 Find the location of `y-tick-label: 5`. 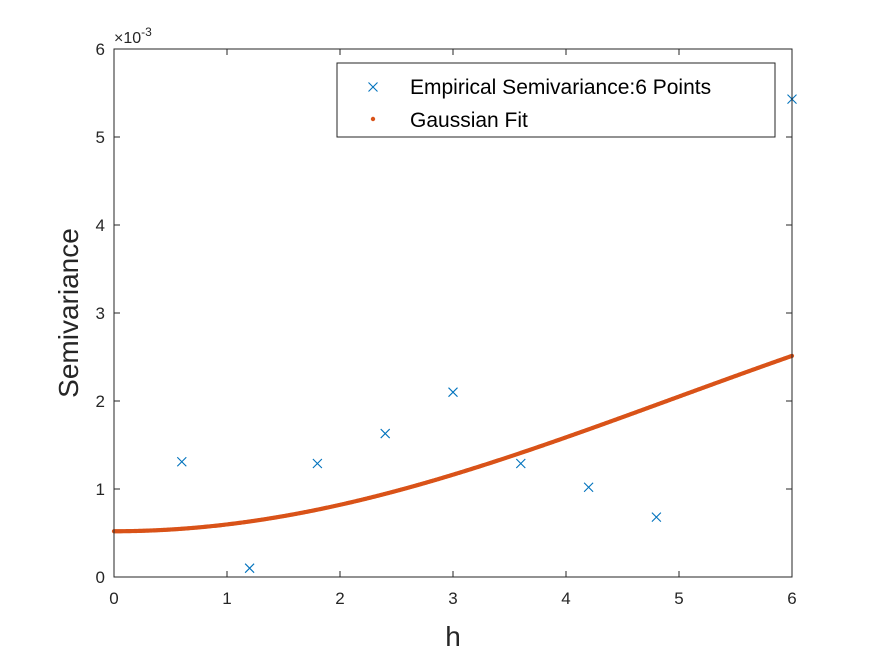

y-tick-label: 5 is located at coordinates (100, 137).